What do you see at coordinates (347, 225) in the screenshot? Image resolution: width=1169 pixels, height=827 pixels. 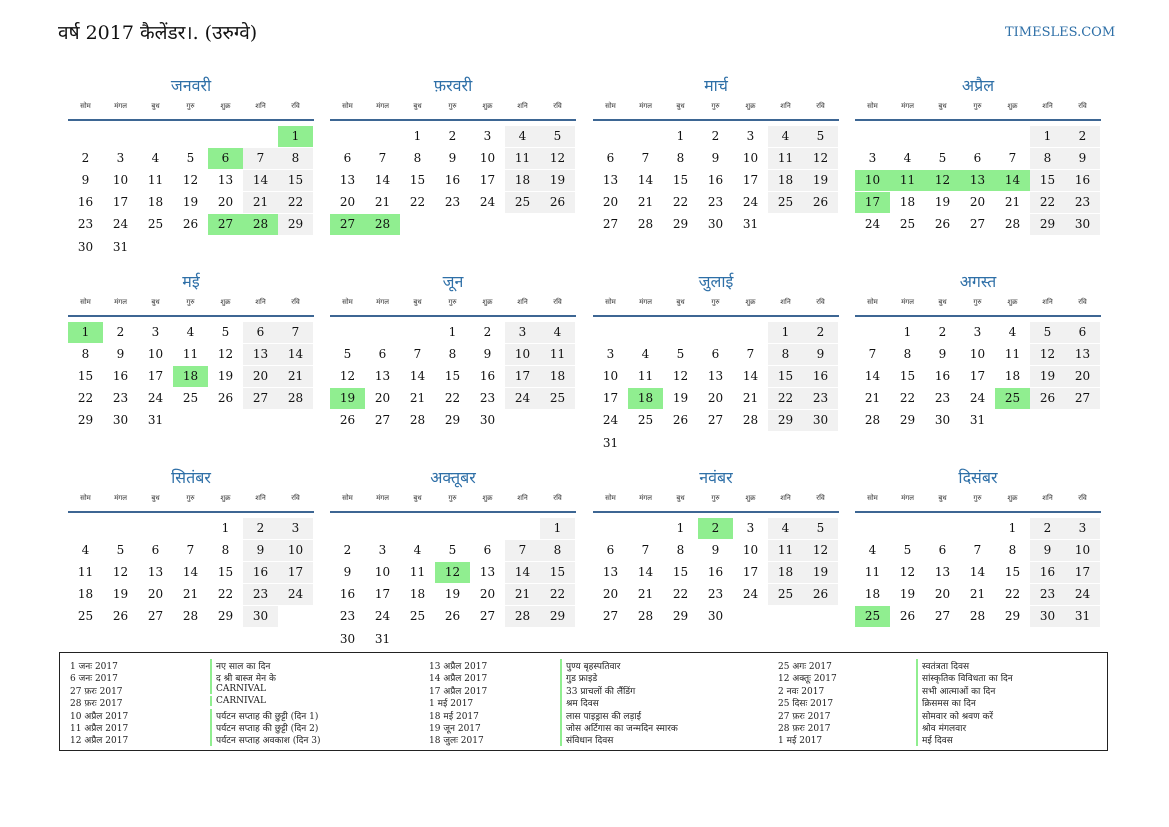 I see `holiday-day-cell: 27` at bounding box center [347, 225].